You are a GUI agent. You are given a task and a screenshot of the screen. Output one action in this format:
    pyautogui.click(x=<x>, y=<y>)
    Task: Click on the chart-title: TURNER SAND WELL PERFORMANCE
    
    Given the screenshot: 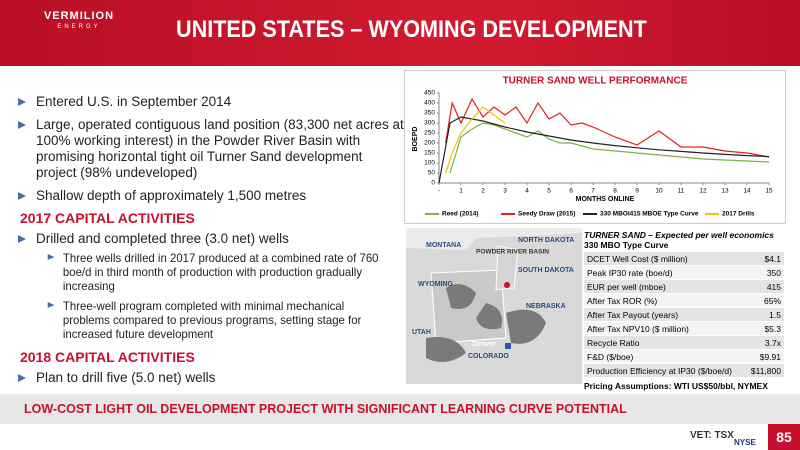 What is the action you would take?
    pyautogui.click(x=595, y=81)
    